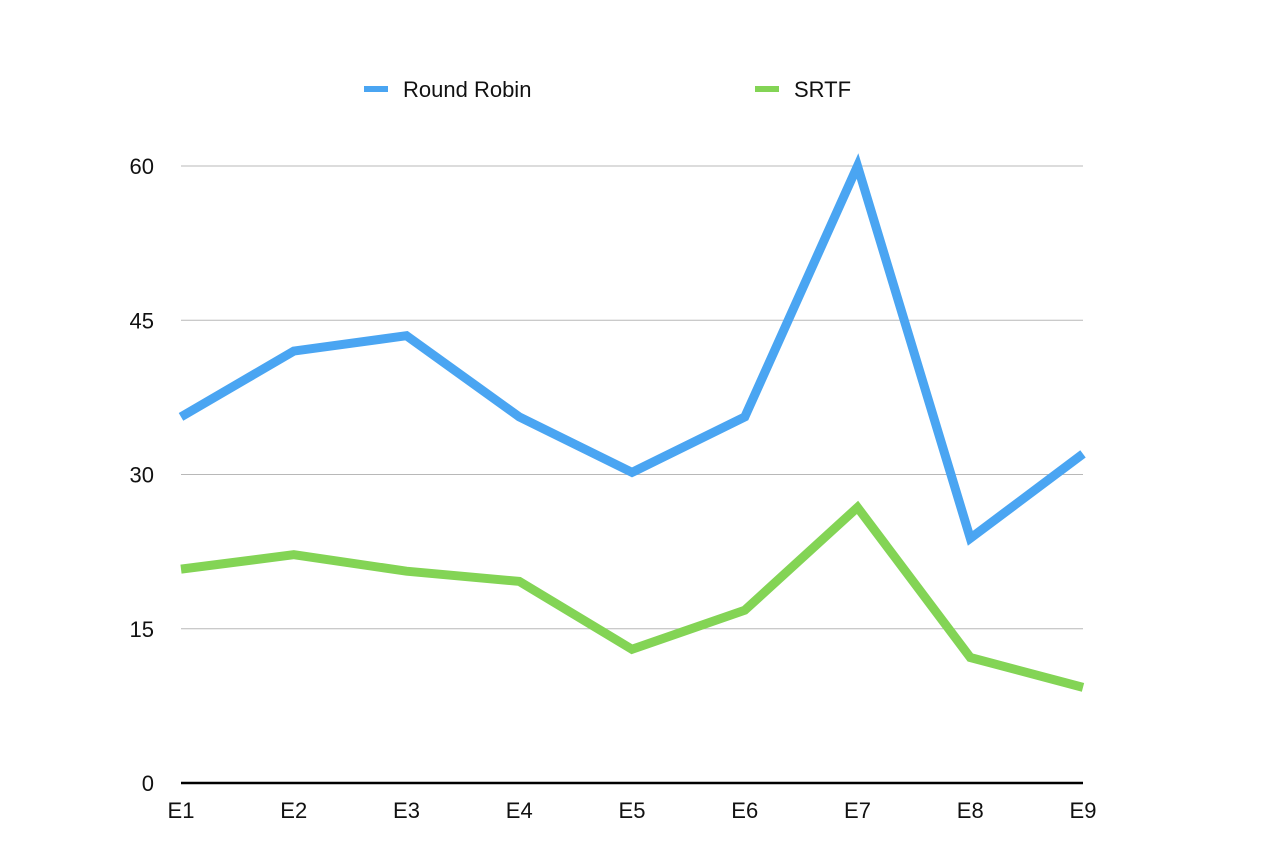 The image size is (1276, 851). What do you see at coordinates (467, 89) in the screenshot?
I see `legend-label: Round Robin` at bounding box center [467, 89].